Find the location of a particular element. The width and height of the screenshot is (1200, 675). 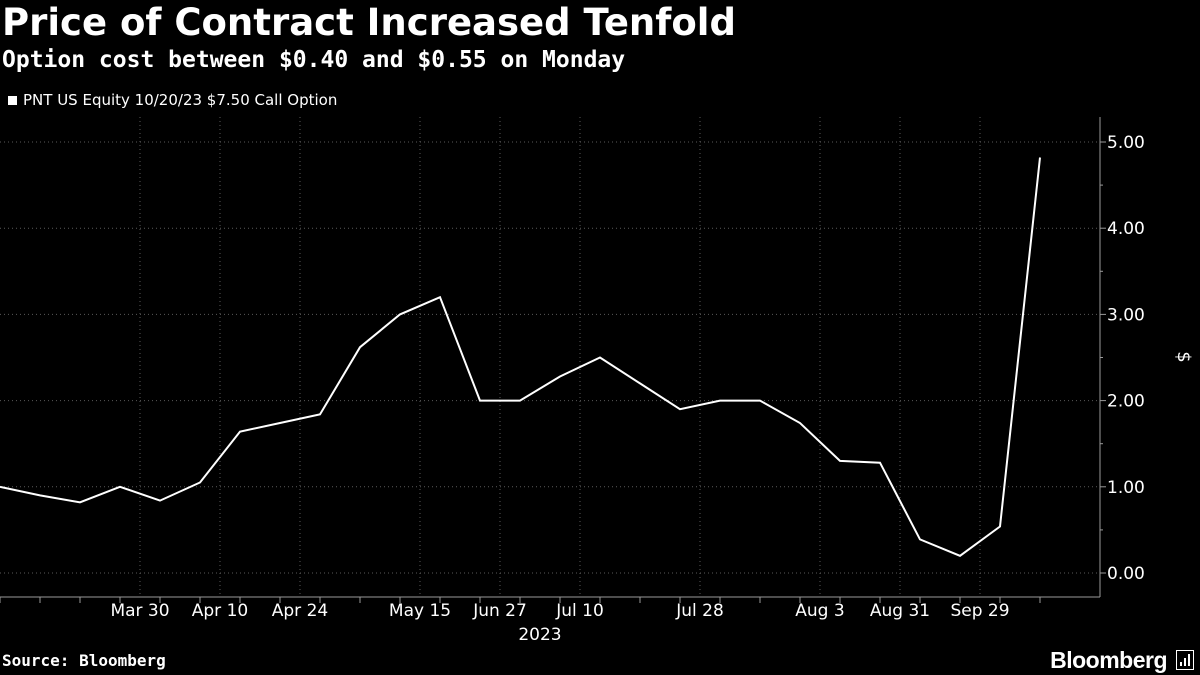

x-year-label: 2023 is located at coordinates (539, 635).